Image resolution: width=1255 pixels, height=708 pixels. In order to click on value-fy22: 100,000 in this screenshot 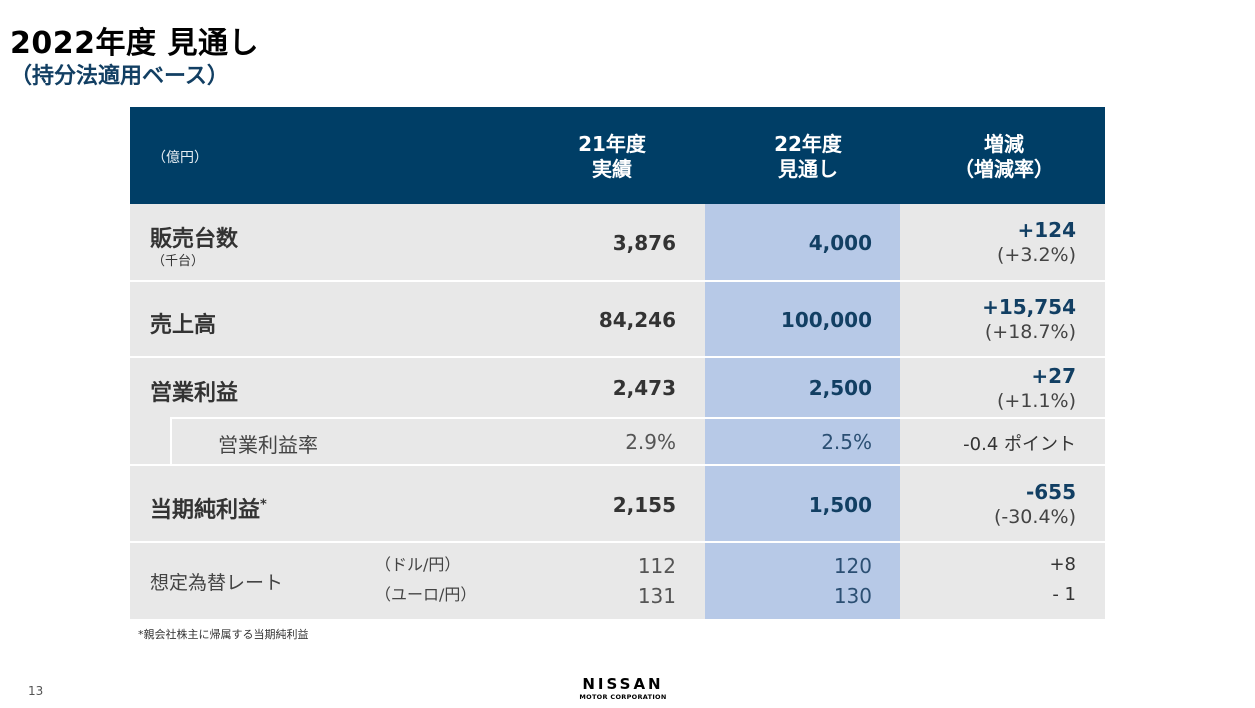, I will do `click(826, 320)`.